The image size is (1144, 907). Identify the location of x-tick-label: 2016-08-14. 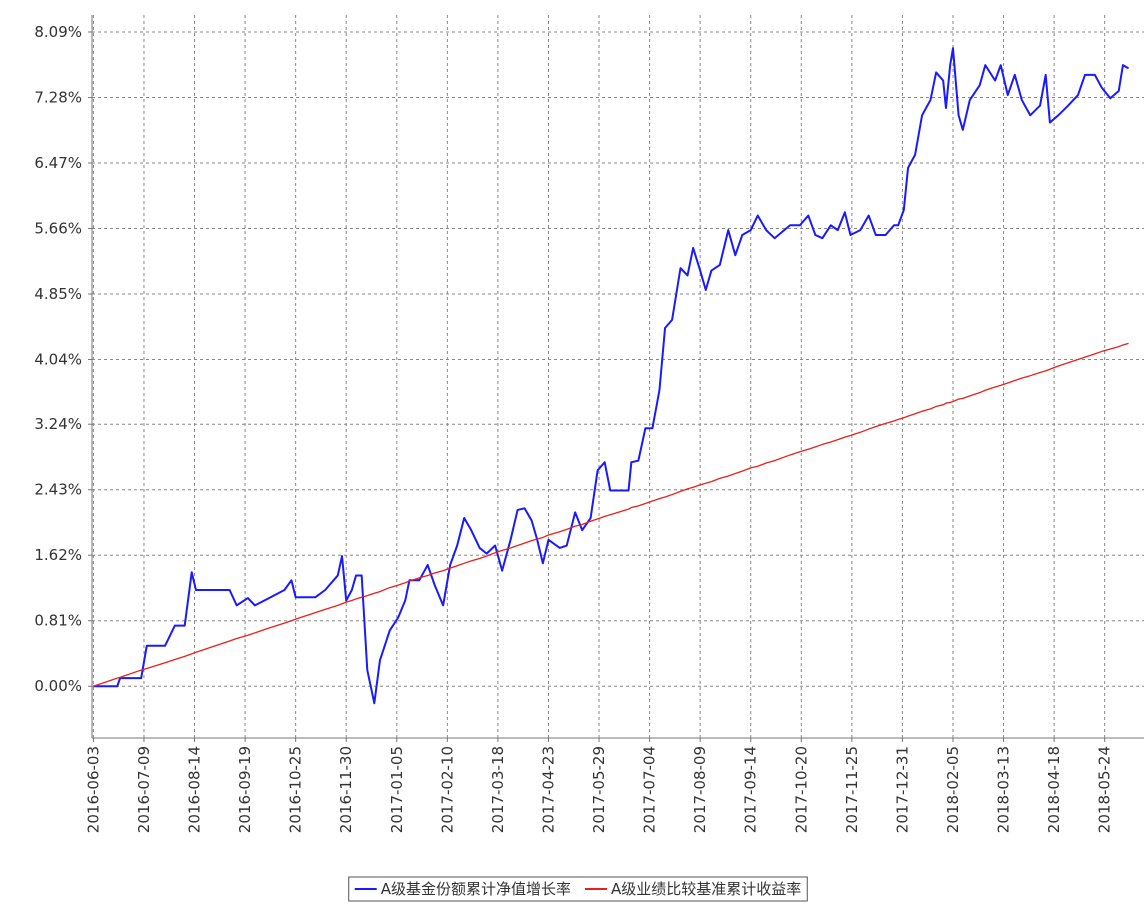
(195, 789).